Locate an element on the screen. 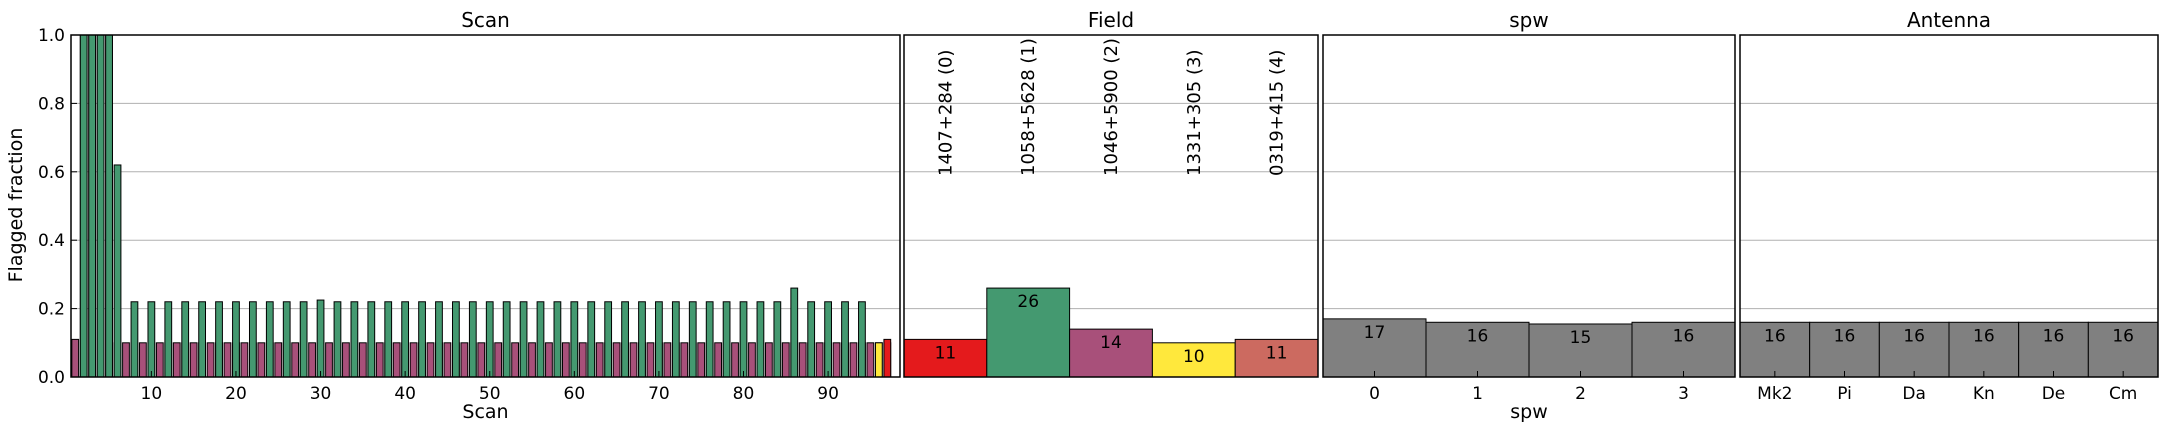 The width and height of the screenshot is (2162, 428). y-axis: Flagged fraction is located at coordinates (16, 205).